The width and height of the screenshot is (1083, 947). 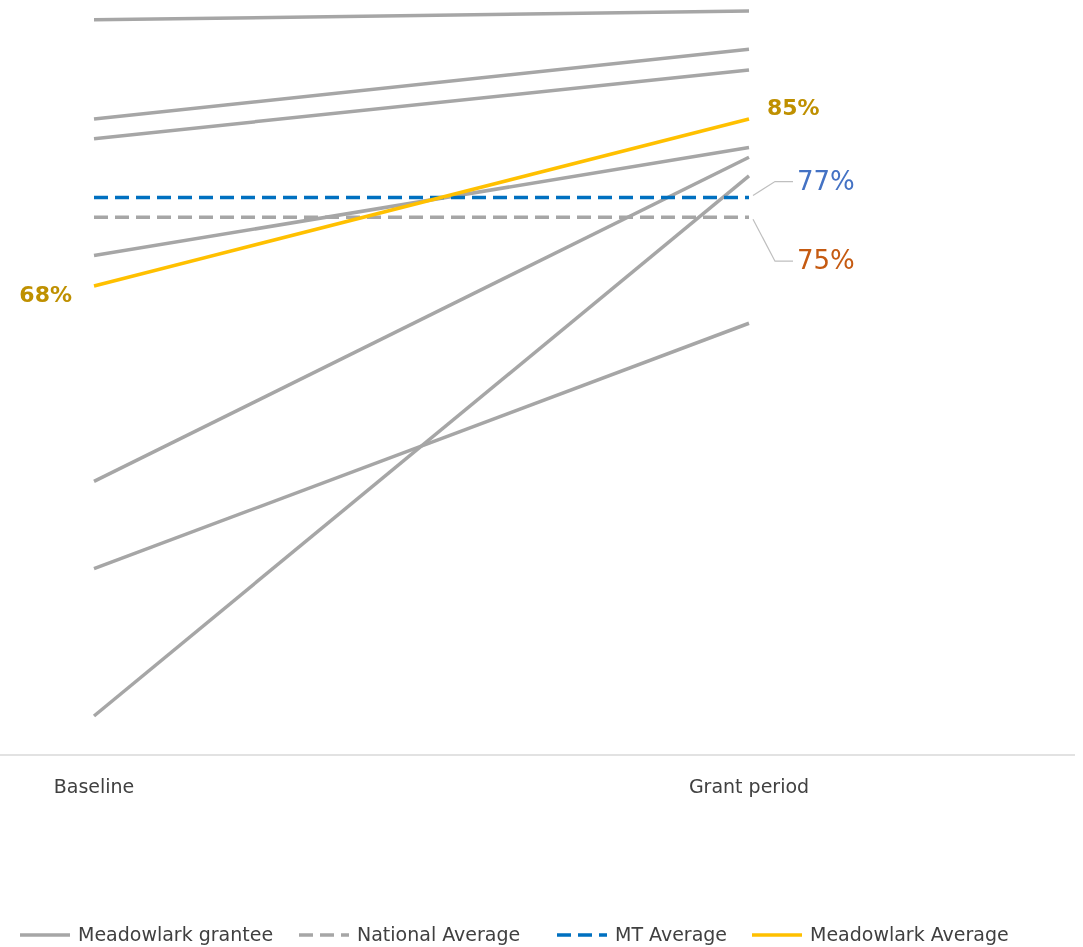 I want to click on legend-label: MT Average, so click(x=671, y=933).